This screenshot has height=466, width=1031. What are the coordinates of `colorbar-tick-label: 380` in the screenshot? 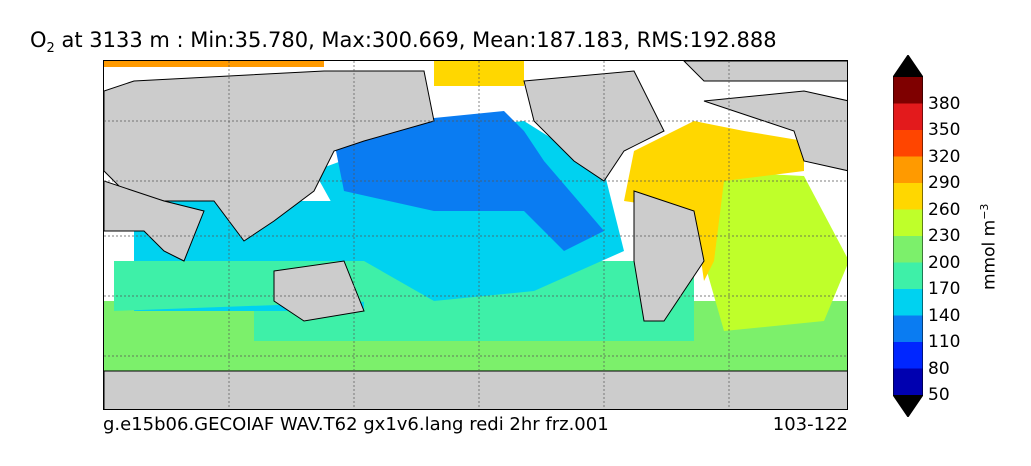 It's located at (944, 103).